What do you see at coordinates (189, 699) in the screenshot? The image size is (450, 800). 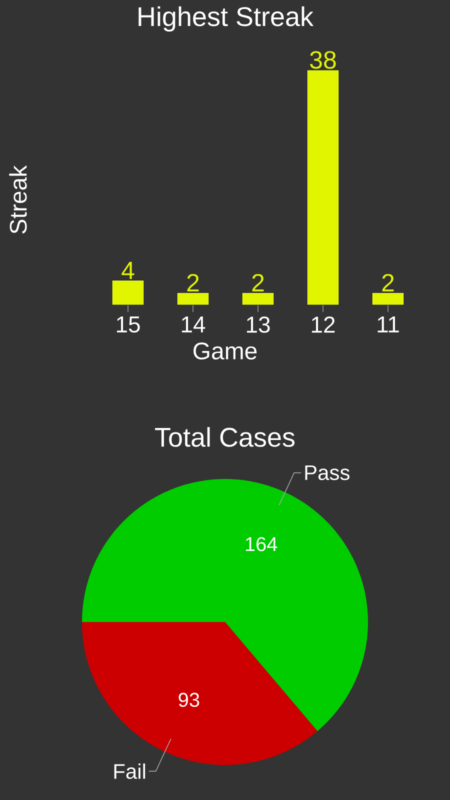 I see `data-label: 93` at bounding box center [189, 699].